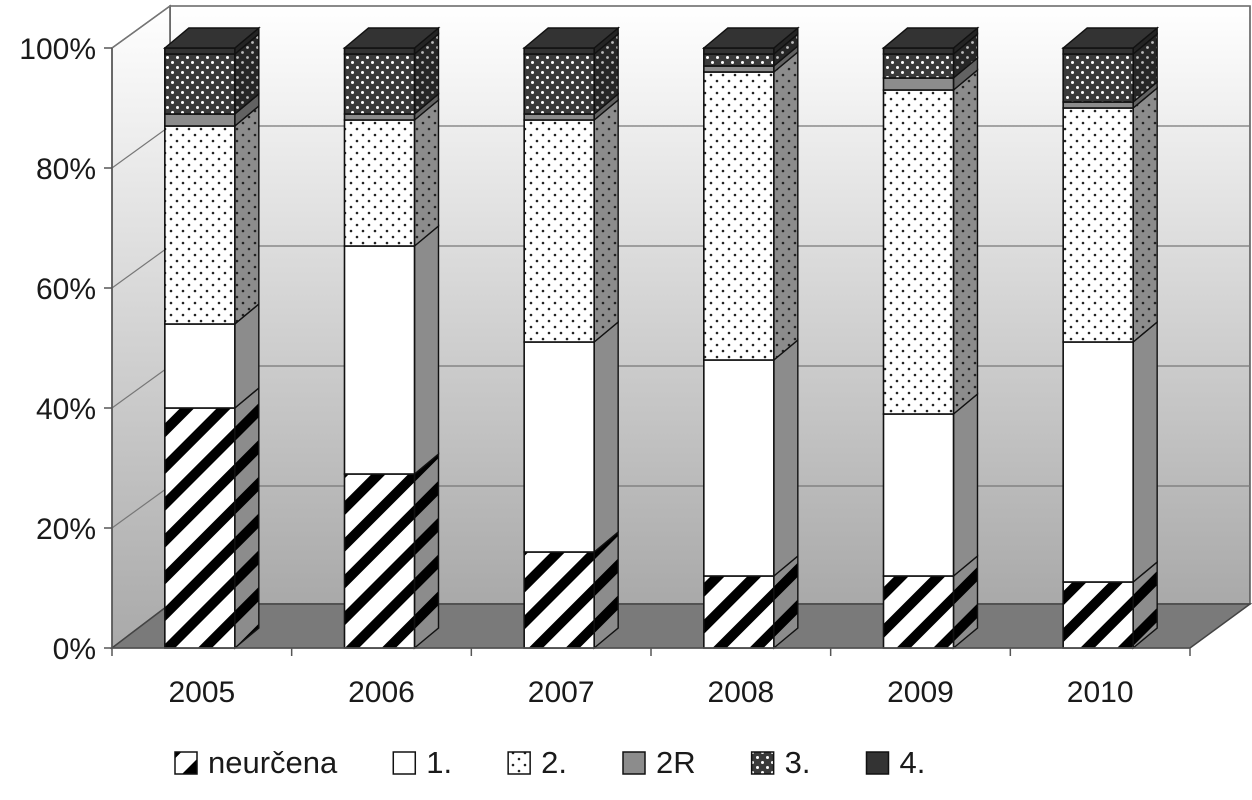 Image resolution: width=1252 pixels, height=800 pixels. Describe the element at coordinates (798, 762) in the screenshot. I see `legend-label: 3.` at that location.